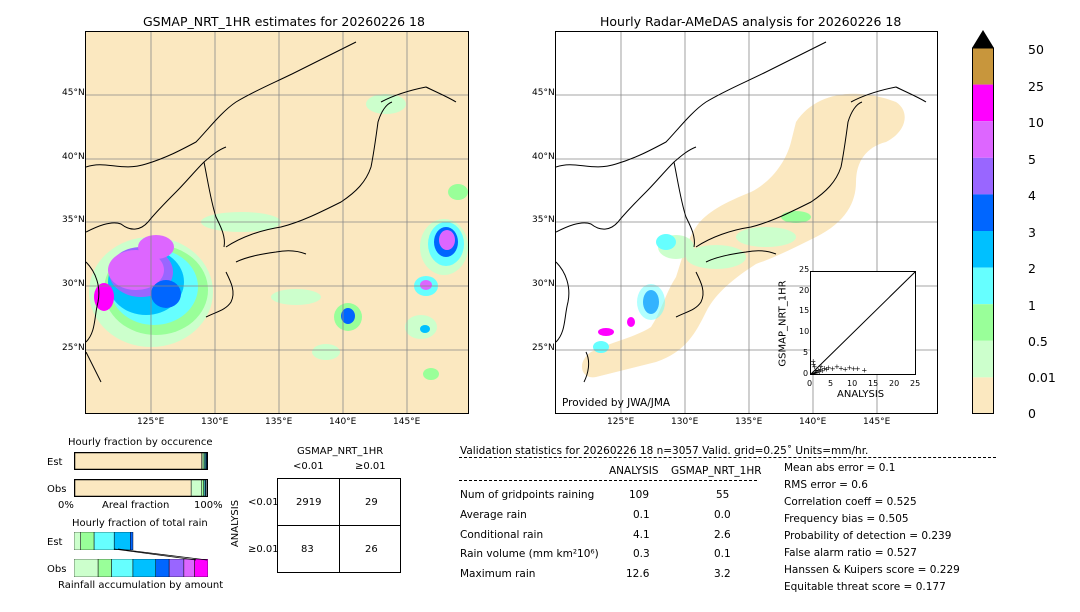 The width and height of the screenshot is (1080, 612). What do you see at coordinates (845, 370) in the screenshot?
I see `scatter-point-14: +` at bounding box center [845, 370].